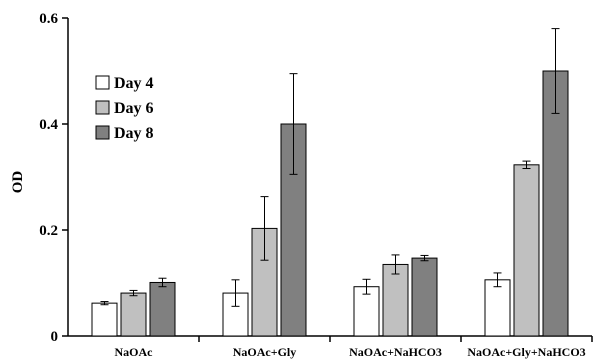 The image size is (601, 360). Describe the element at coordinates (55, 337) in the screenshot. I see `y-tick-label: 0` at that location.